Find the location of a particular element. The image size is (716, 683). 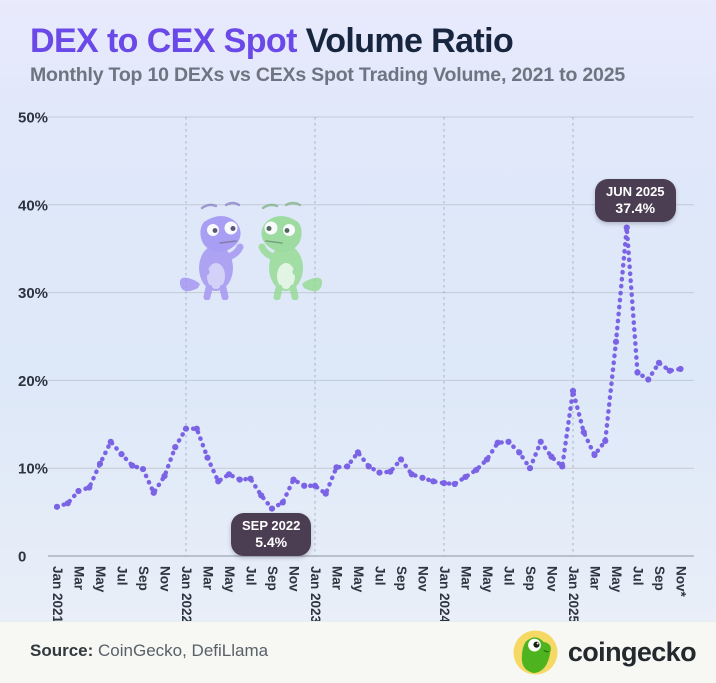

annotation-sep-2022: SEP 2022 5.4% is located at coordinates (271, 534).